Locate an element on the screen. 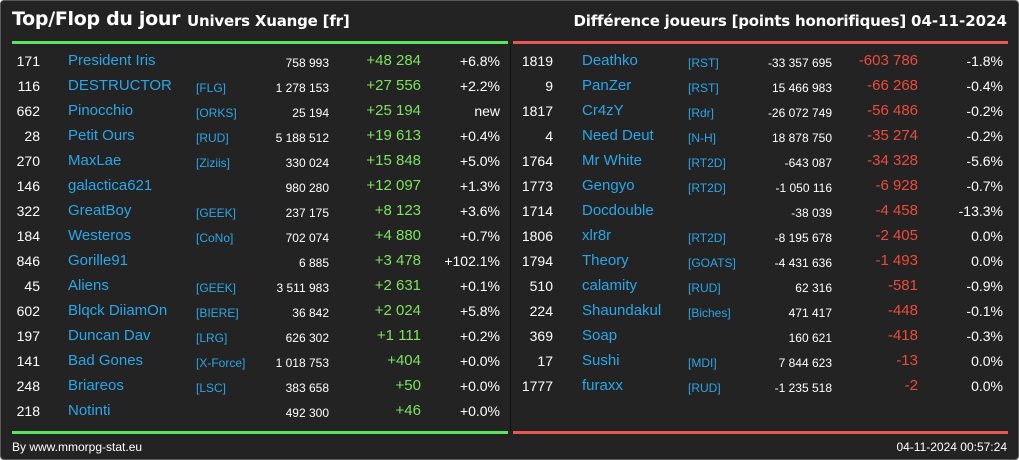 Image resolution: width=1019 pixels, height=460 pixels. points-difference-cell: +25 194 is located at coordinates (393, 110).